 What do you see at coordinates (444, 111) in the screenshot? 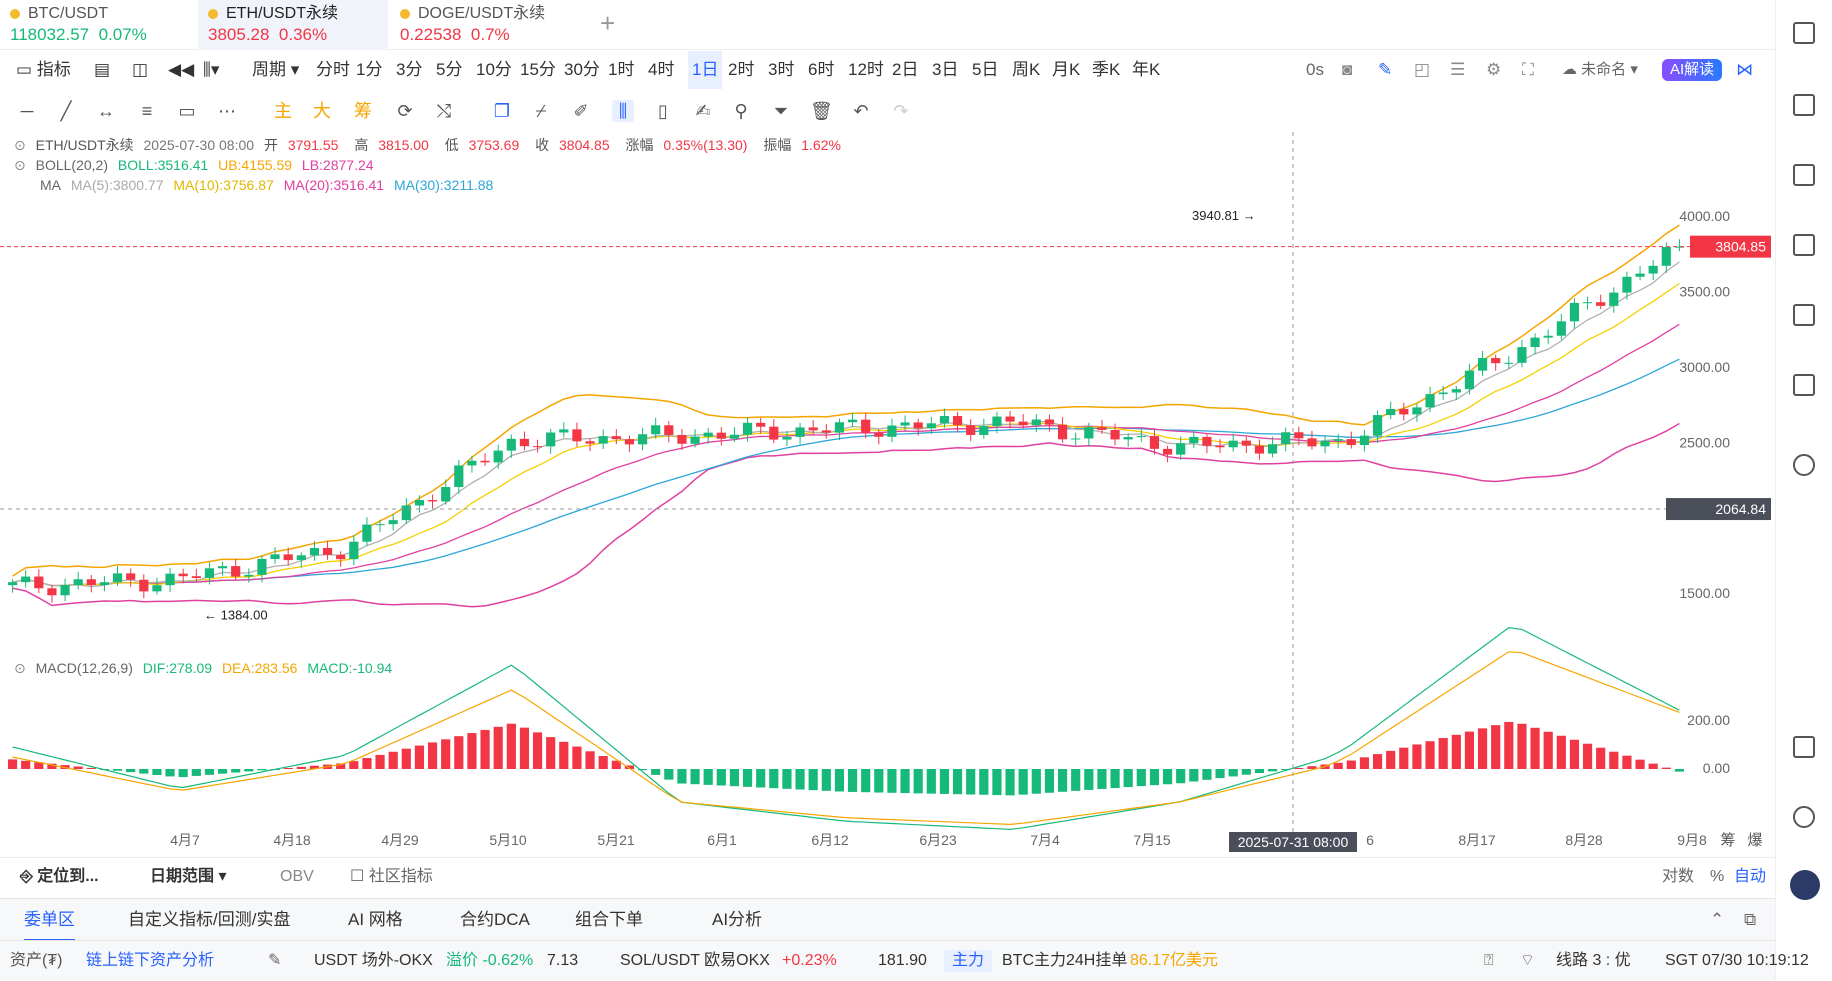
I see `compare-icon: ⤭` at bounding box center [444, 111].